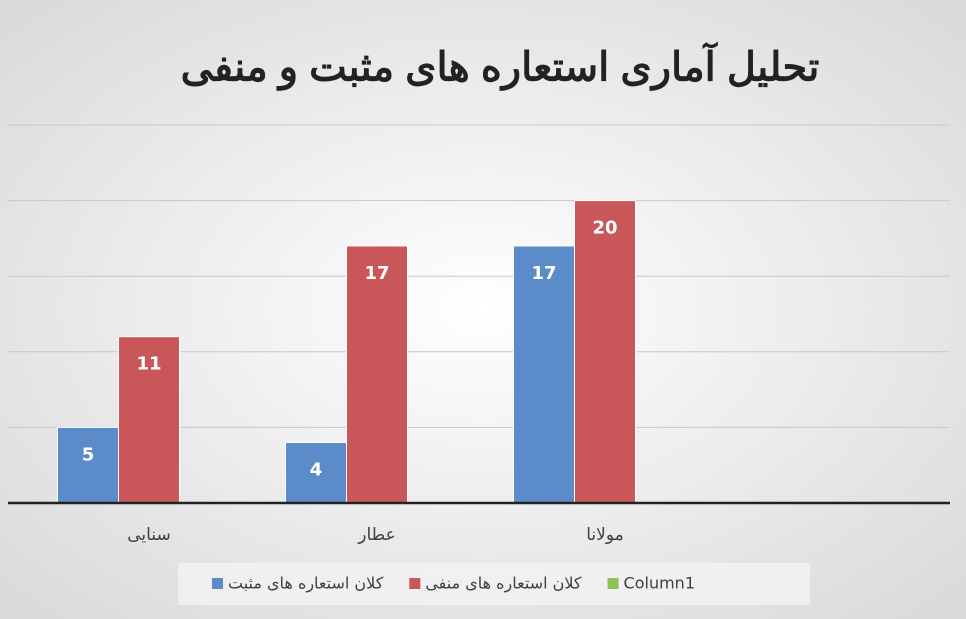  Describe the element at coordinates (306, 584) in the screenshot. I see `legend-label: کلان استعاره های مثبت` at that location.